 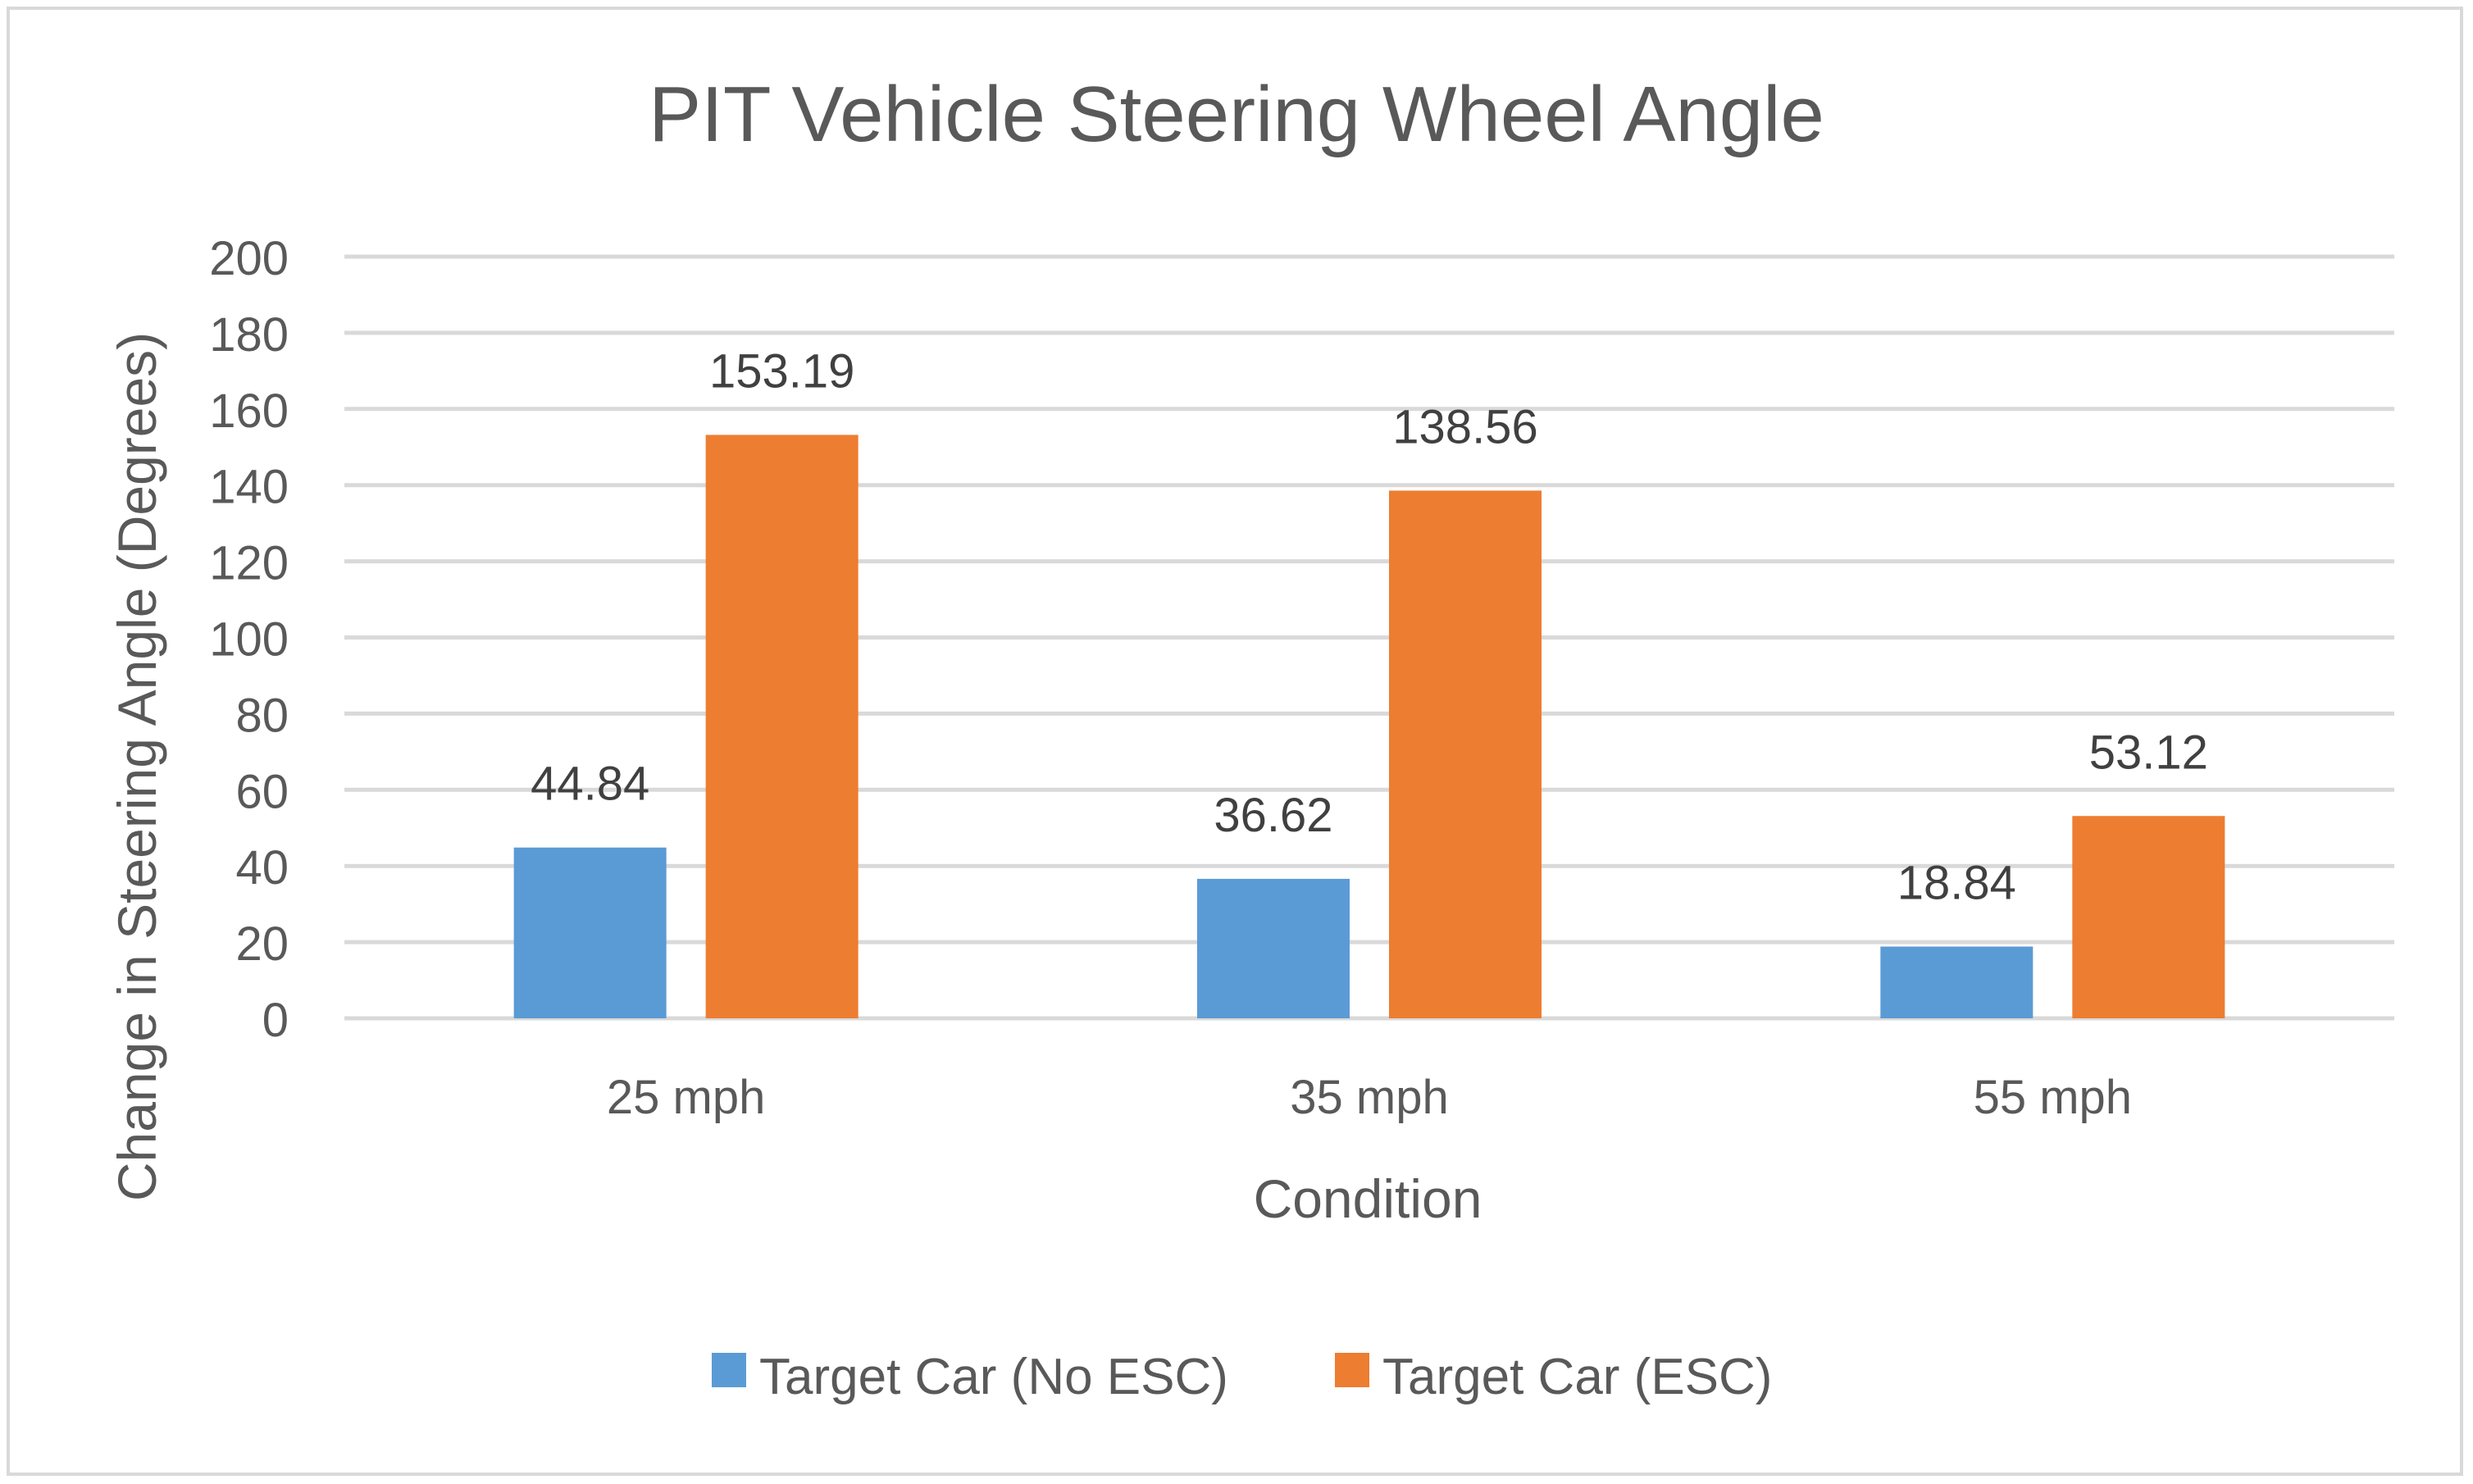 I want to click on data-label: 44.84, so click(x=590, y=784).